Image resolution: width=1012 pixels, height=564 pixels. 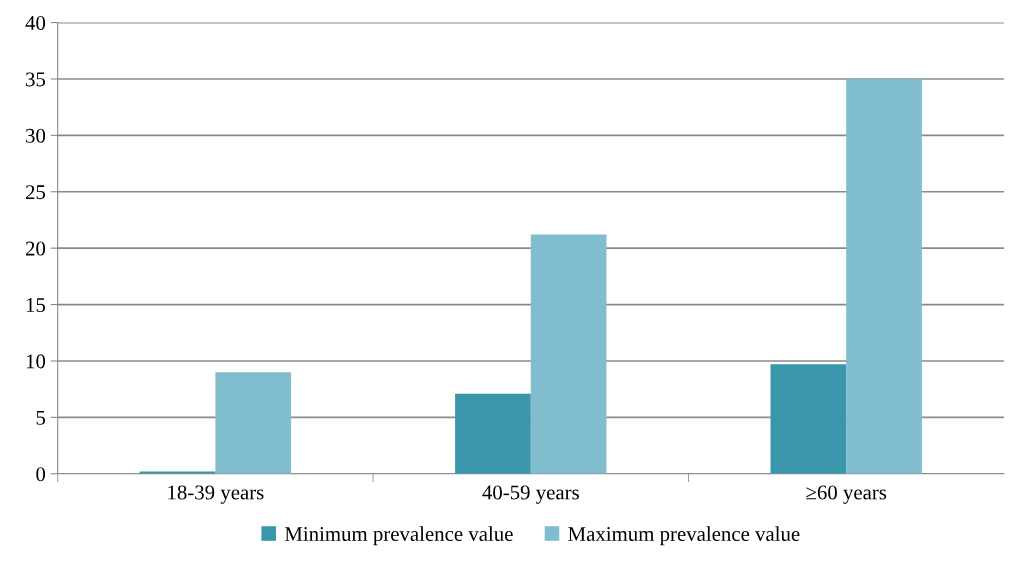 I want to click on y-tick-label: 10, so click(x=36, y=361).